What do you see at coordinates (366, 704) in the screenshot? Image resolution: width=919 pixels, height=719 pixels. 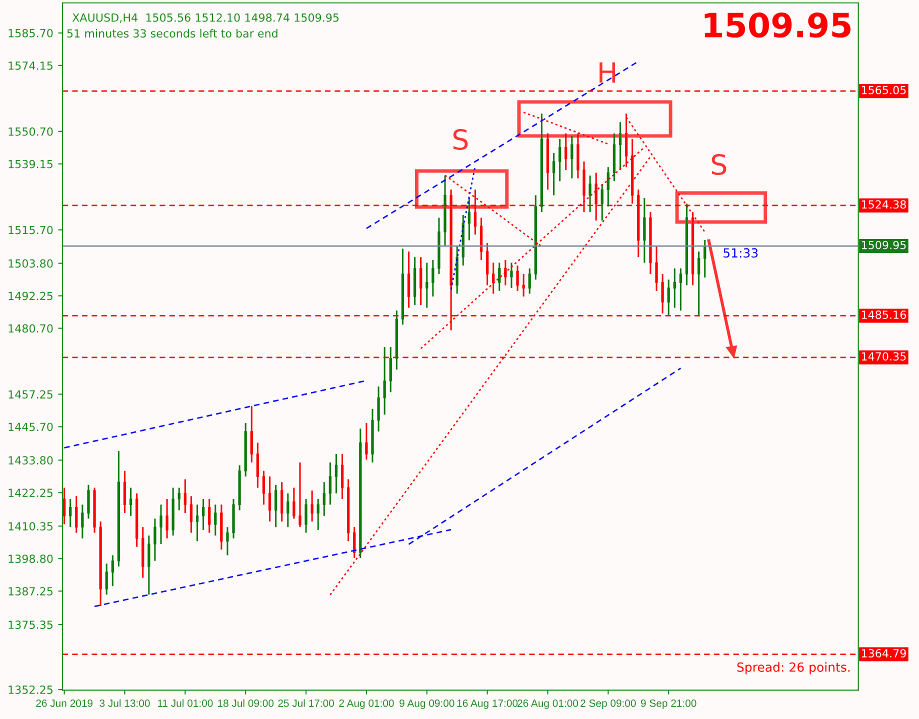 I see `x-tick-label: 2 Aug 01:00` at bounding box center [366, 704].